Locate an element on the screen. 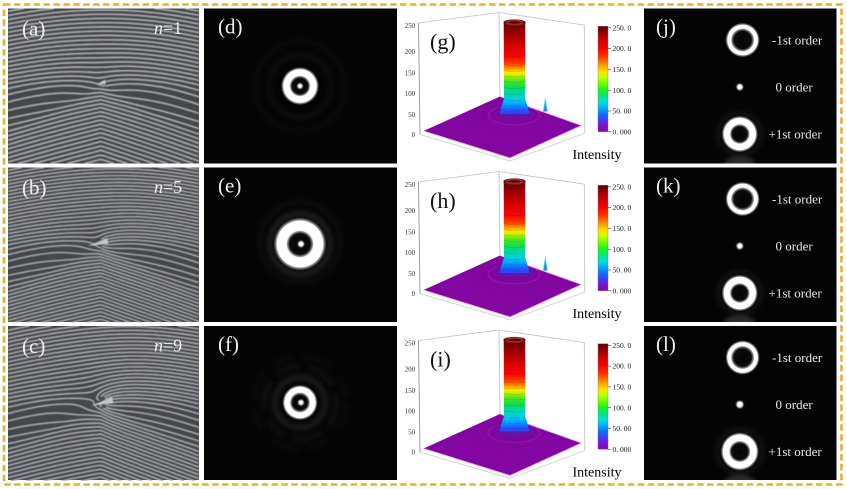  svg-text: (c) is located at coordinates (33, 346).